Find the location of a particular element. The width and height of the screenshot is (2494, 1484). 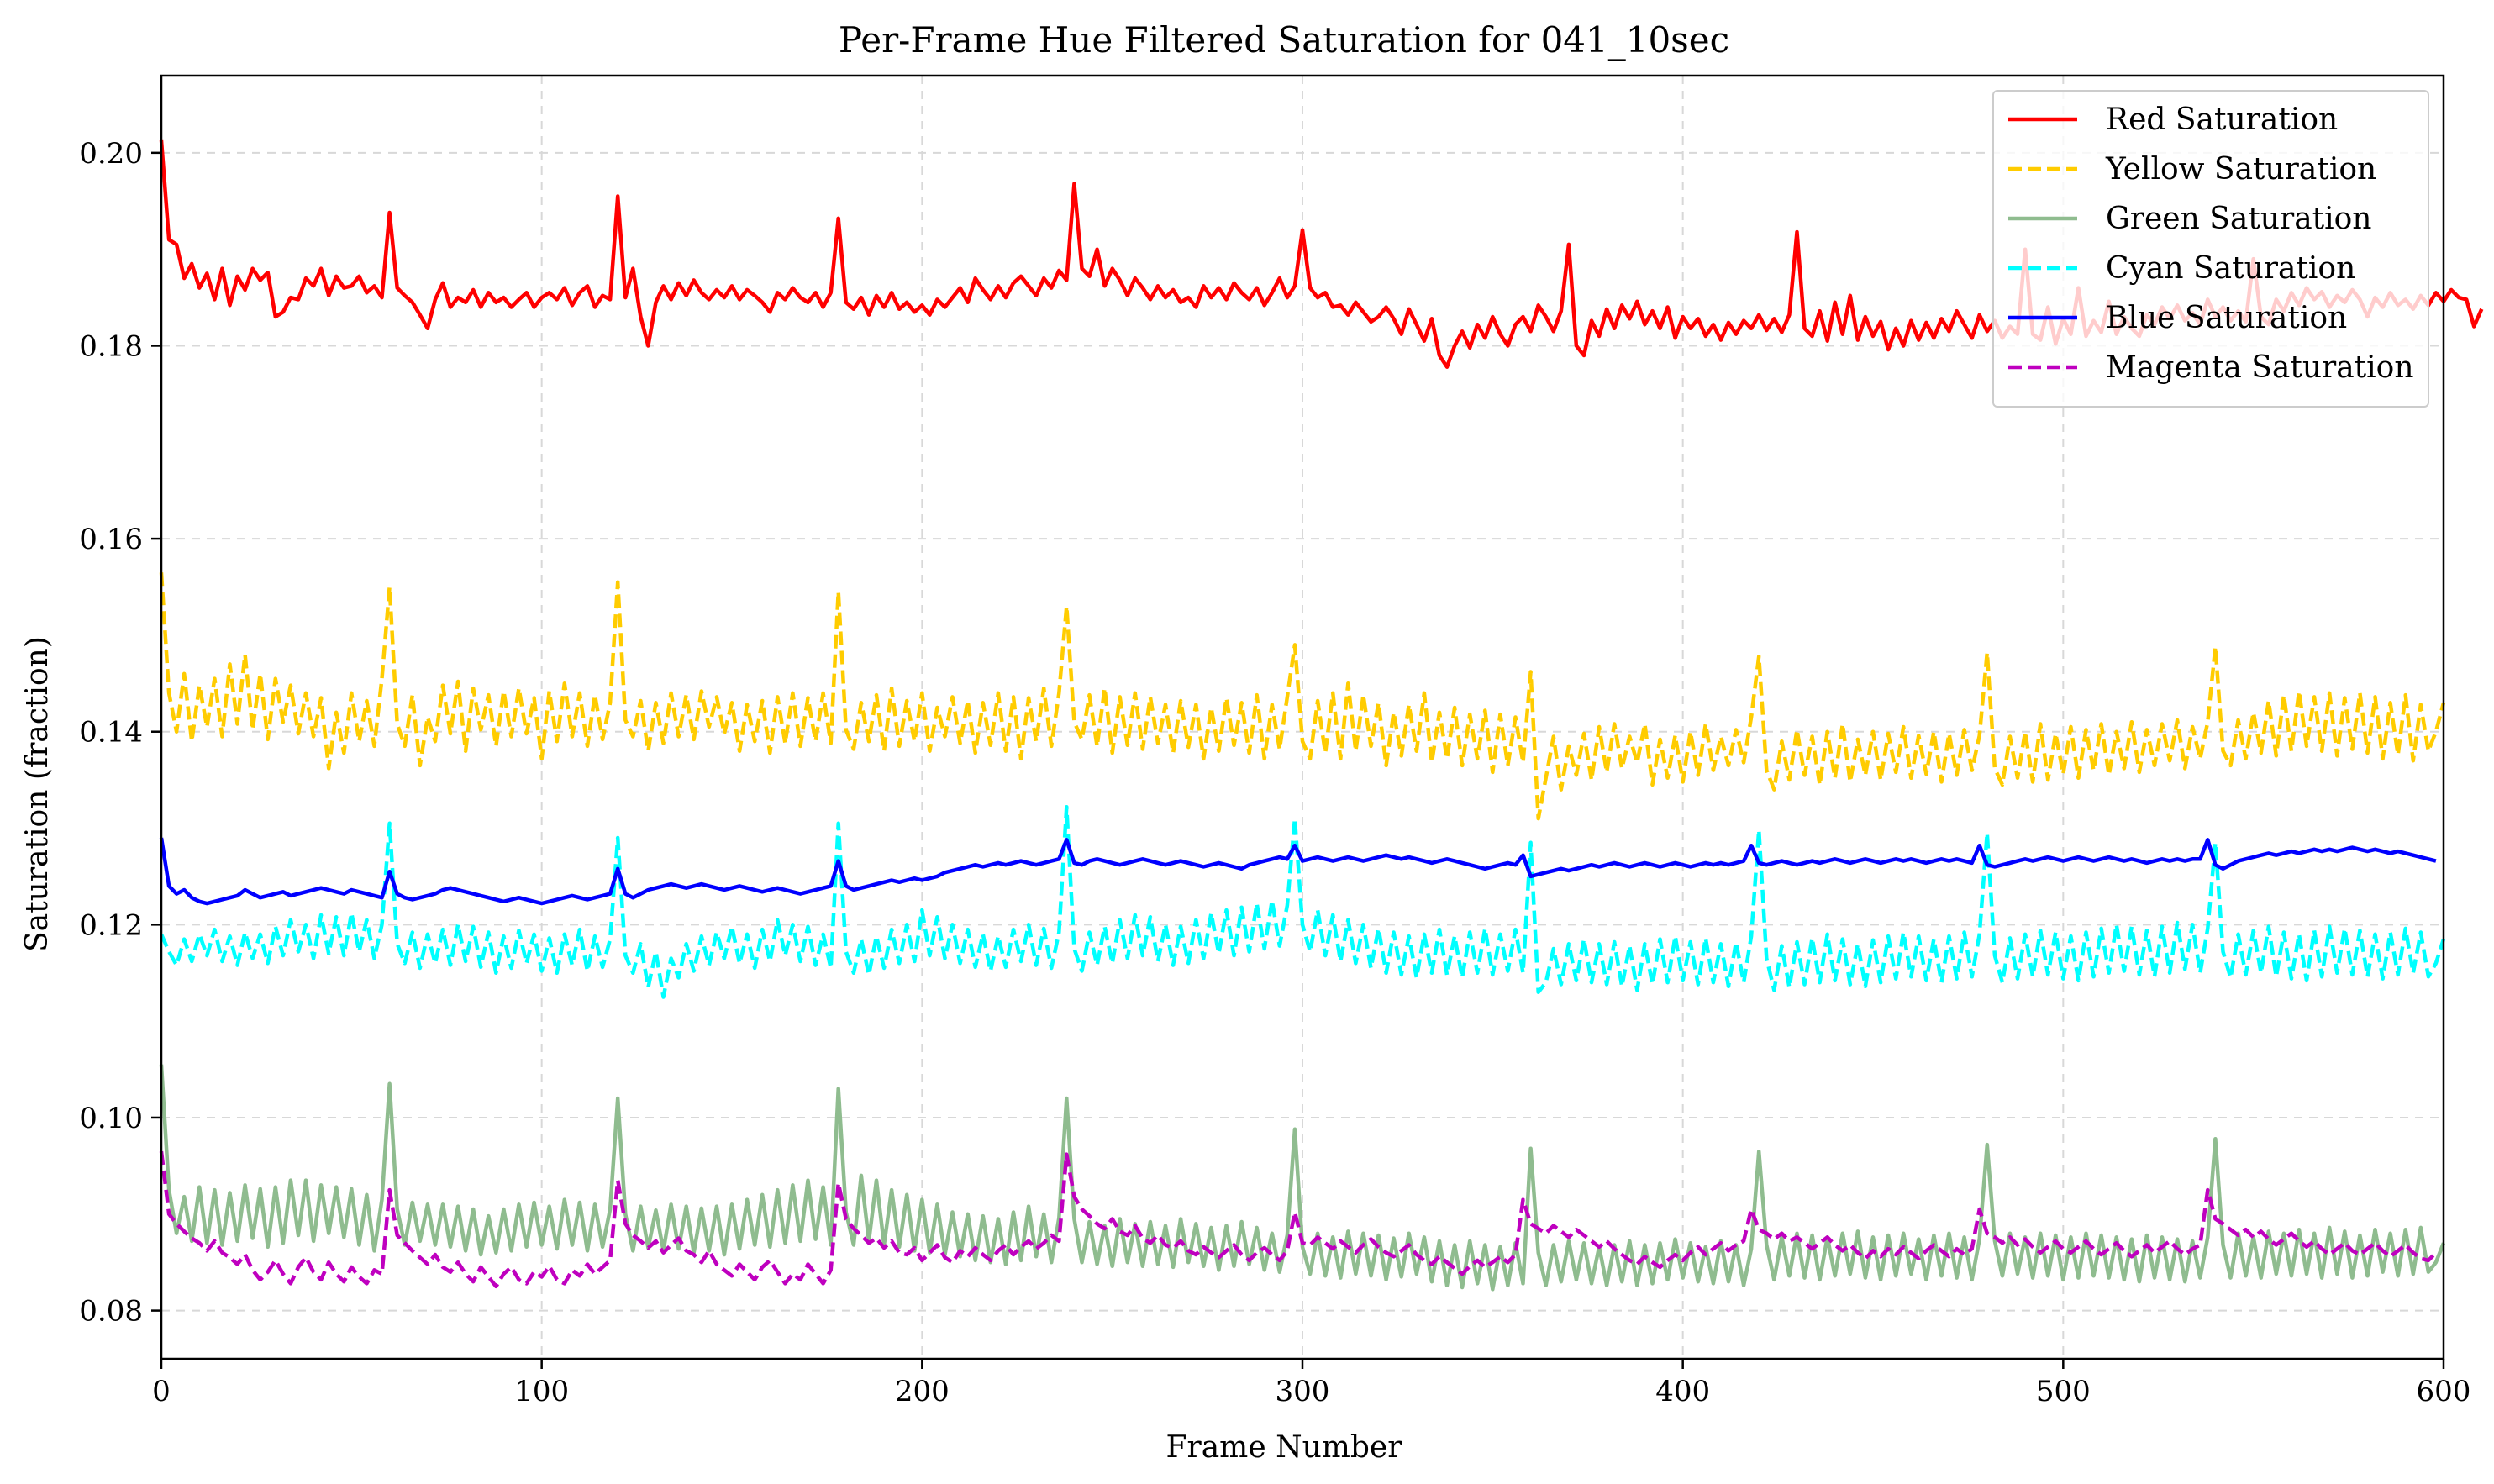

legend-label: Green Saturation is located at coordinates (2239, 219).